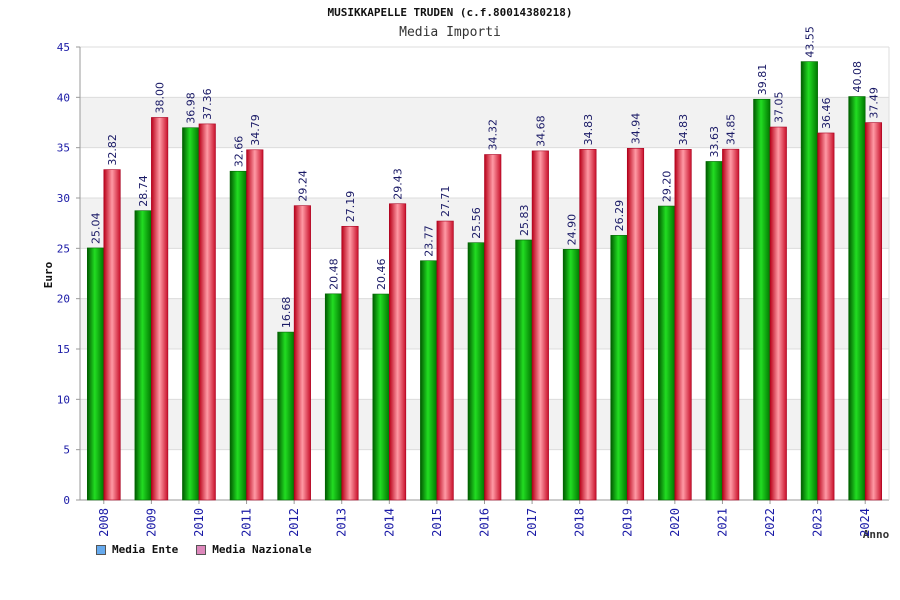  I want to click on data-label: 34.94, so click(636, 129).